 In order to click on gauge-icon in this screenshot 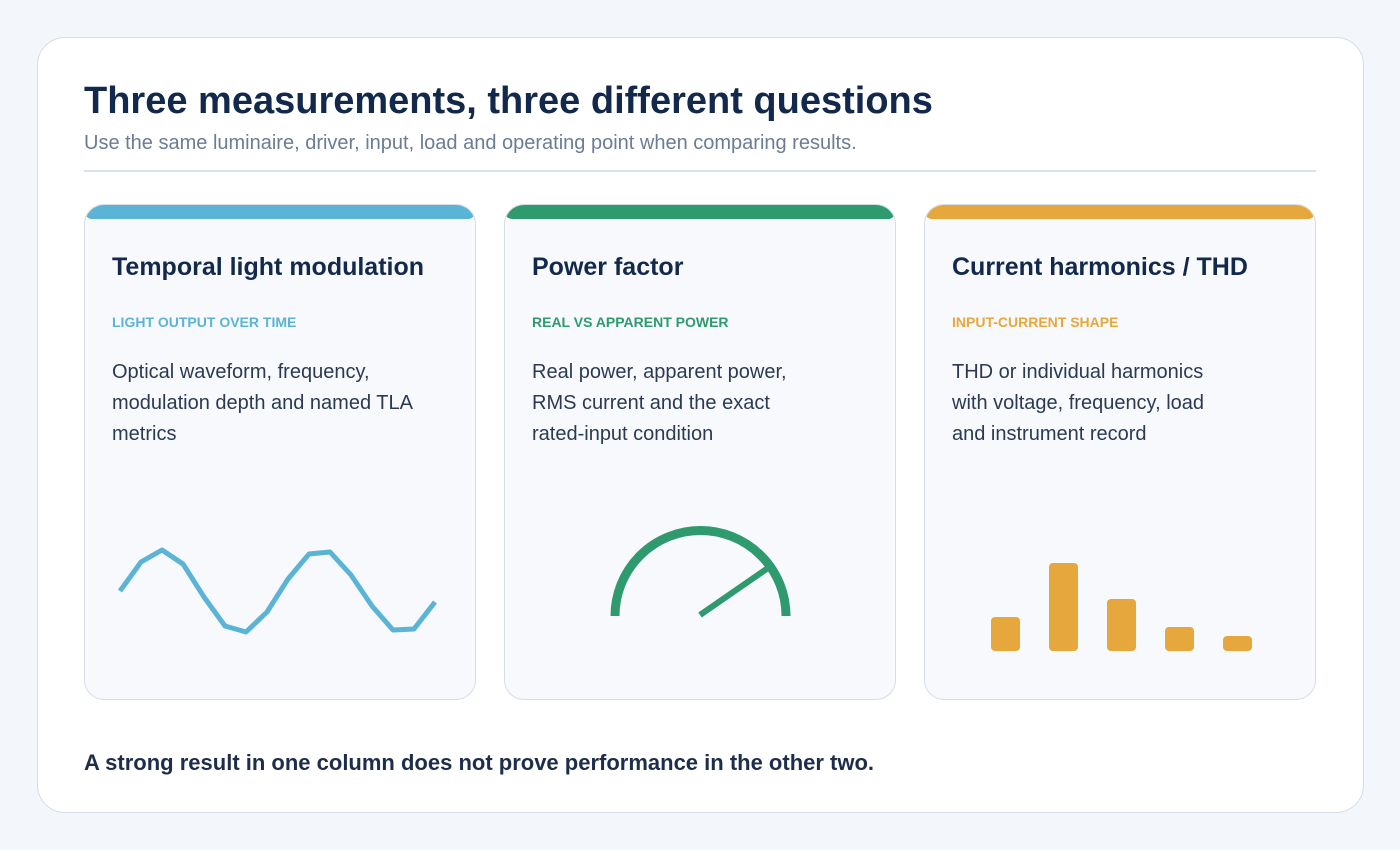, I will do `click(700, 572)`.